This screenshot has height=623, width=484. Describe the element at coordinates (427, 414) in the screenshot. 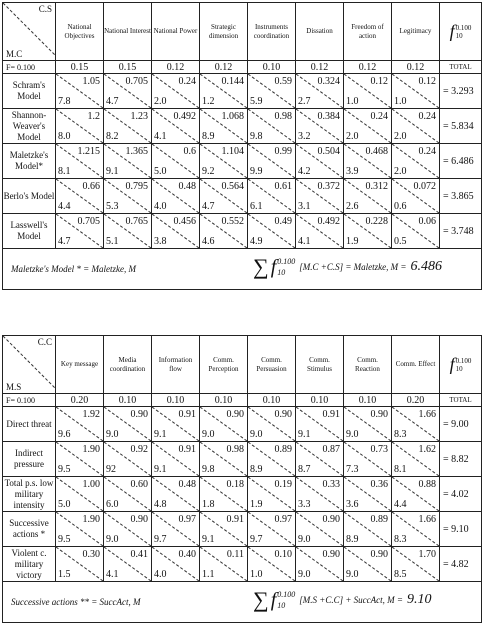

I see `weighted-value: 1.66` at that location.